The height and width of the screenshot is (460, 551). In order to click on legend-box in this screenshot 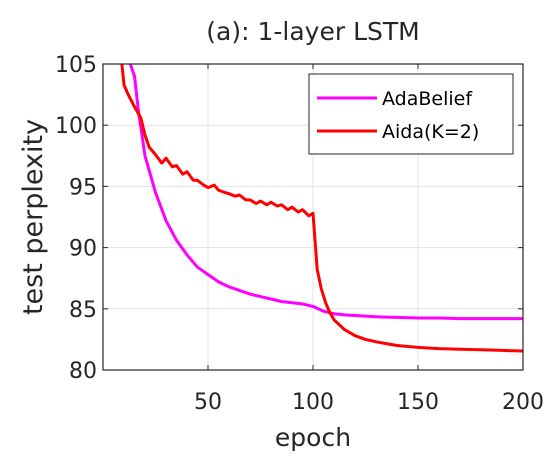, I will do `click(411, 114)`.